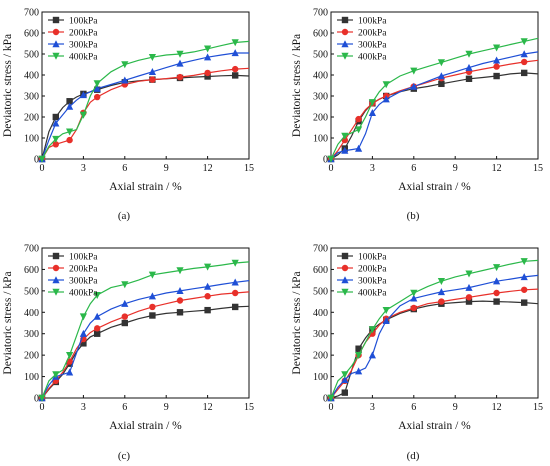 This screenshot has width=550, height=466. I want to click on y-tick-label: 100, so click(320, 139).